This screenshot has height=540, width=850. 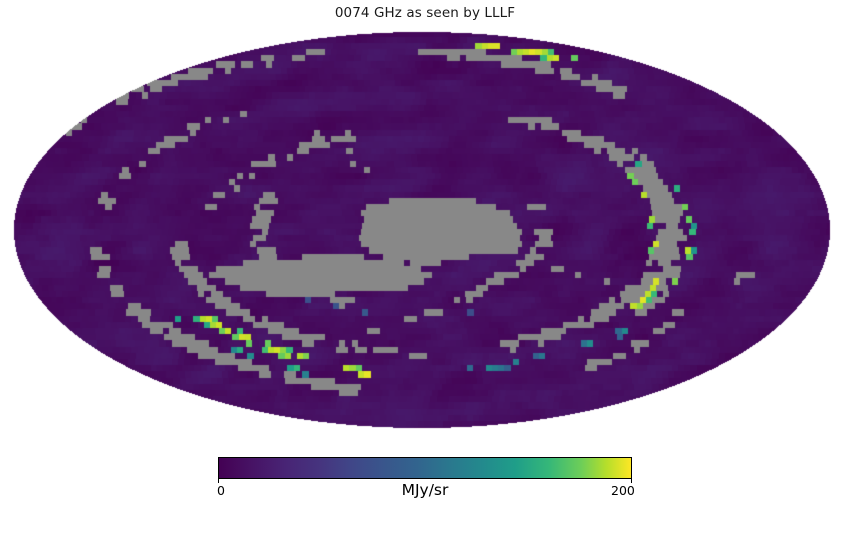 I want to click on colorbar-unit-label: MJy/sr, so click(x=425, y=490).